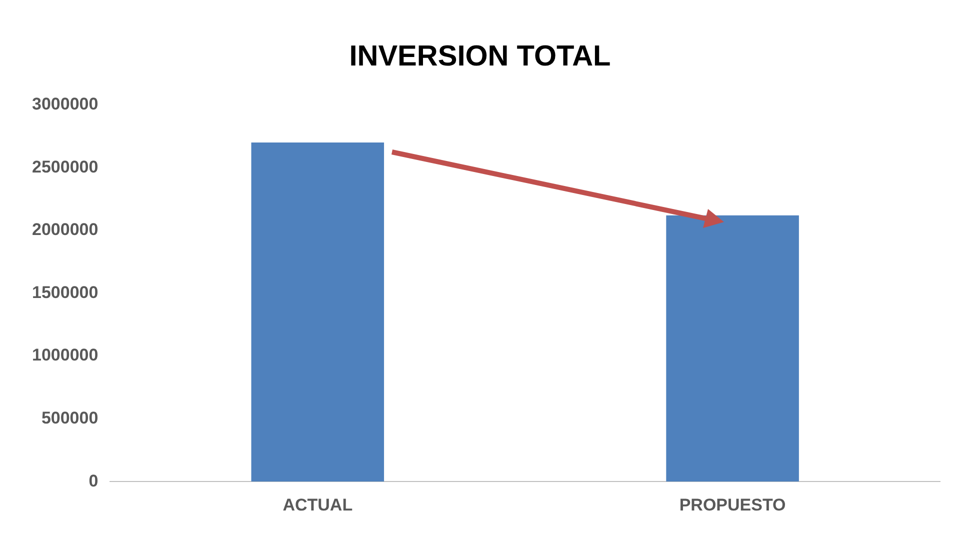 This screenshot has width=954, height=534. Describe the element at coordinates (65, 230) in the screenshot. I see `y-tick-label: 2000000` at that location.